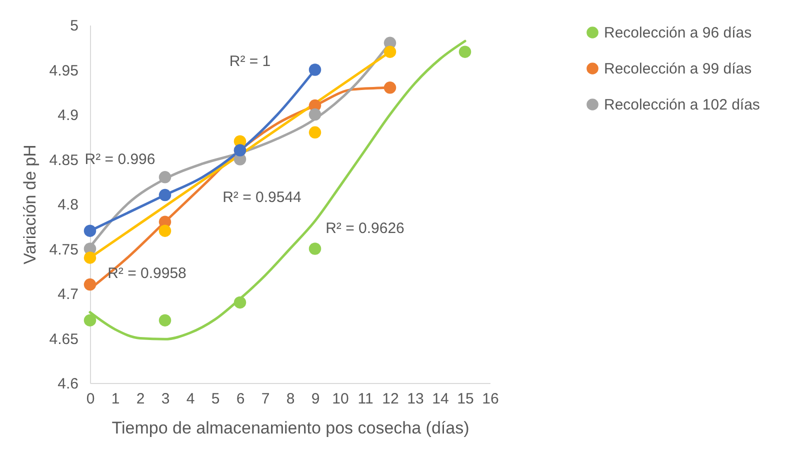  I want to click on x-tick-label: 14, so click(440, 399).